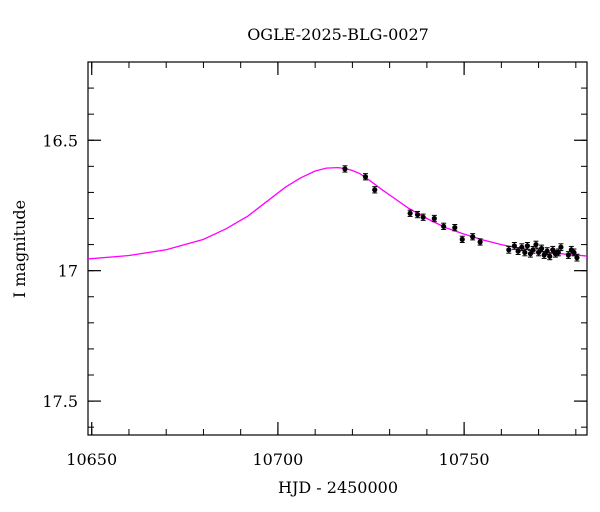  I want to click on y-tick-label: 16.5, so click(60, 140).